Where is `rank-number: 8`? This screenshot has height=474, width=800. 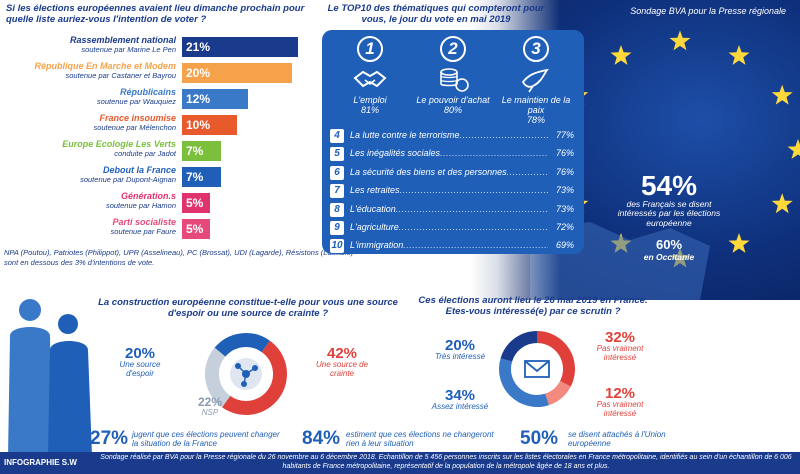 rank-number: 8 is located at coordinates (337, 209).